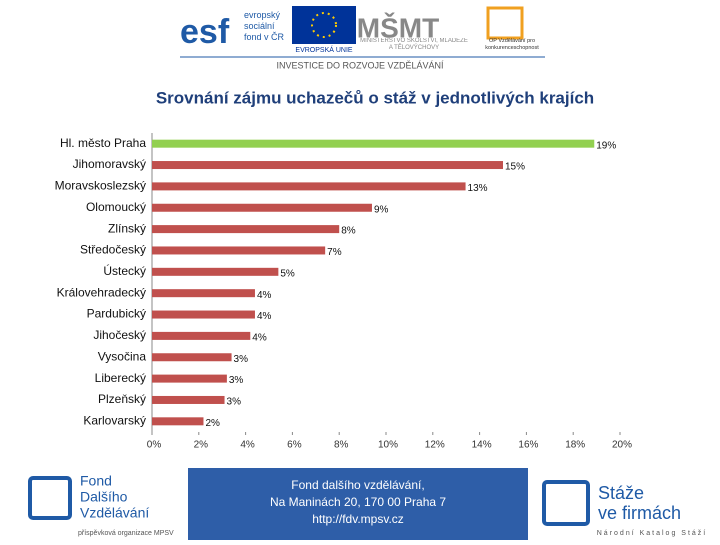  I want to click on value-label: 5%, so click(287, 273).